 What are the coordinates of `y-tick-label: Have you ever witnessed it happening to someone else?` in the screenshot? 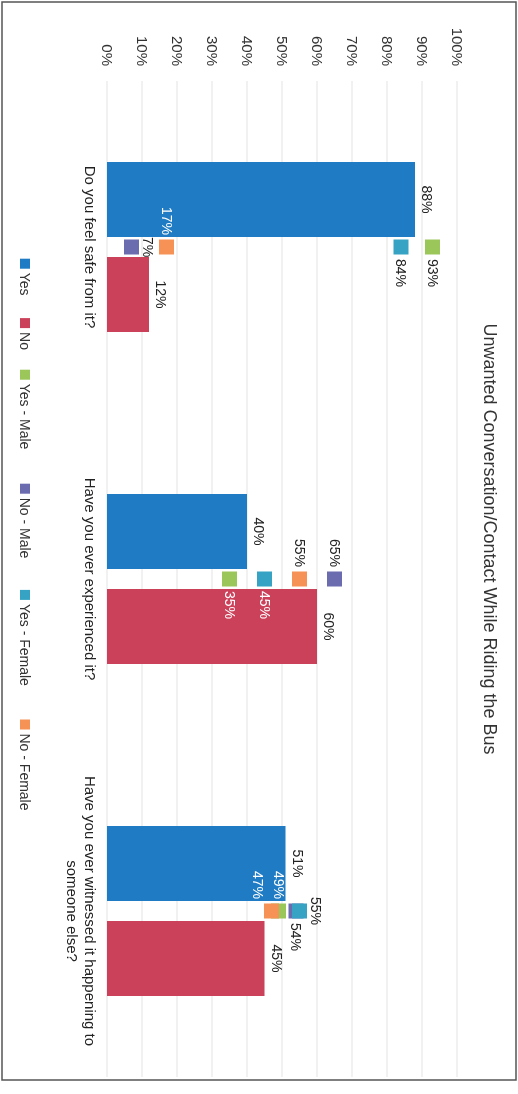 It's located at (81, 911).